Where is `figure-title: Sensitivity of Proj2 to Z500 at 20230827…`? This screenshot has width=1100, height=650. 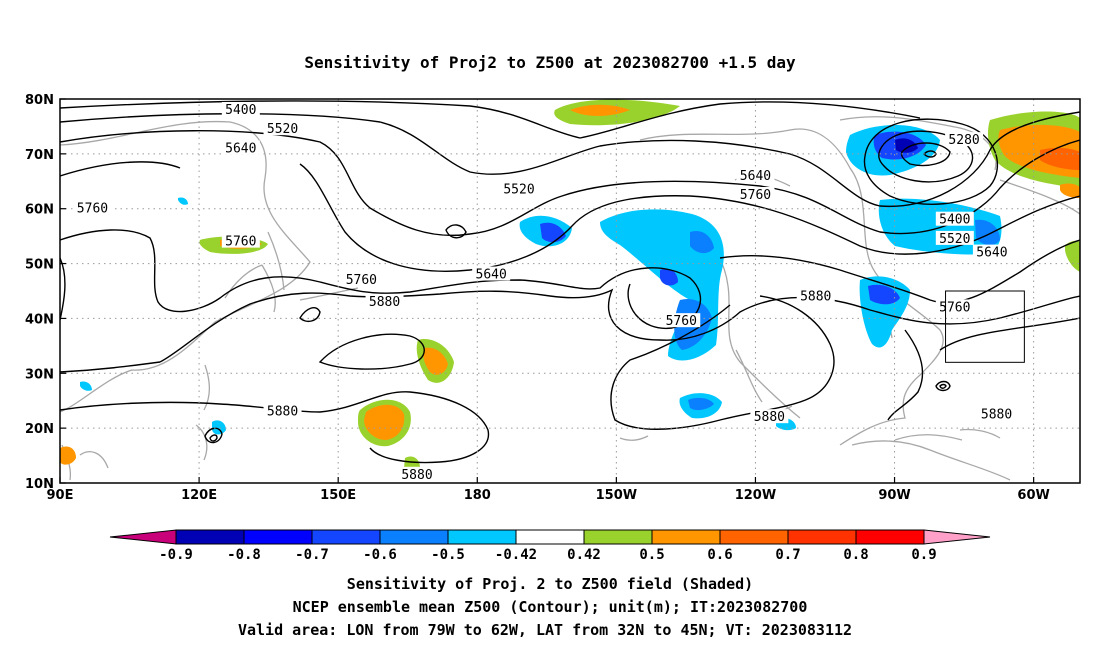
figure-title: Sensitivity of Proj2 to Z500 at 20230827… is located at coordinates (550, 62).